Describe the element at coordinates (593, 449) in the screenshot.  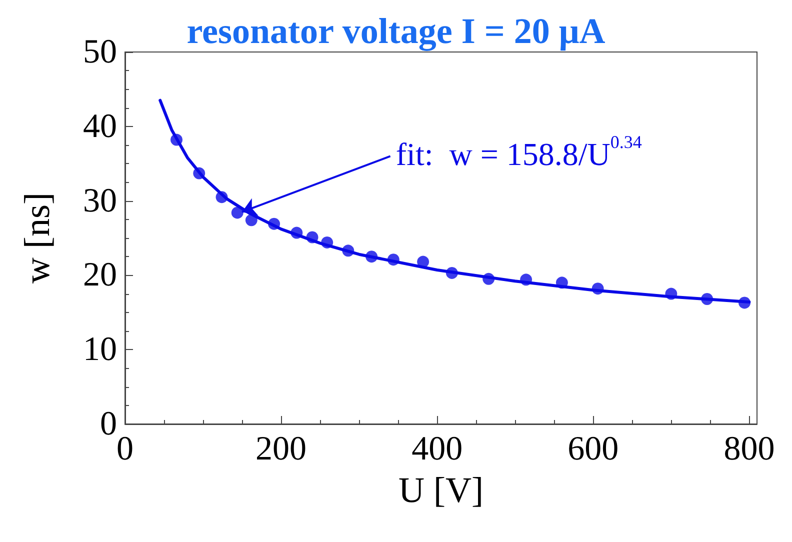
I see `x-tick-label: 600` at that location.